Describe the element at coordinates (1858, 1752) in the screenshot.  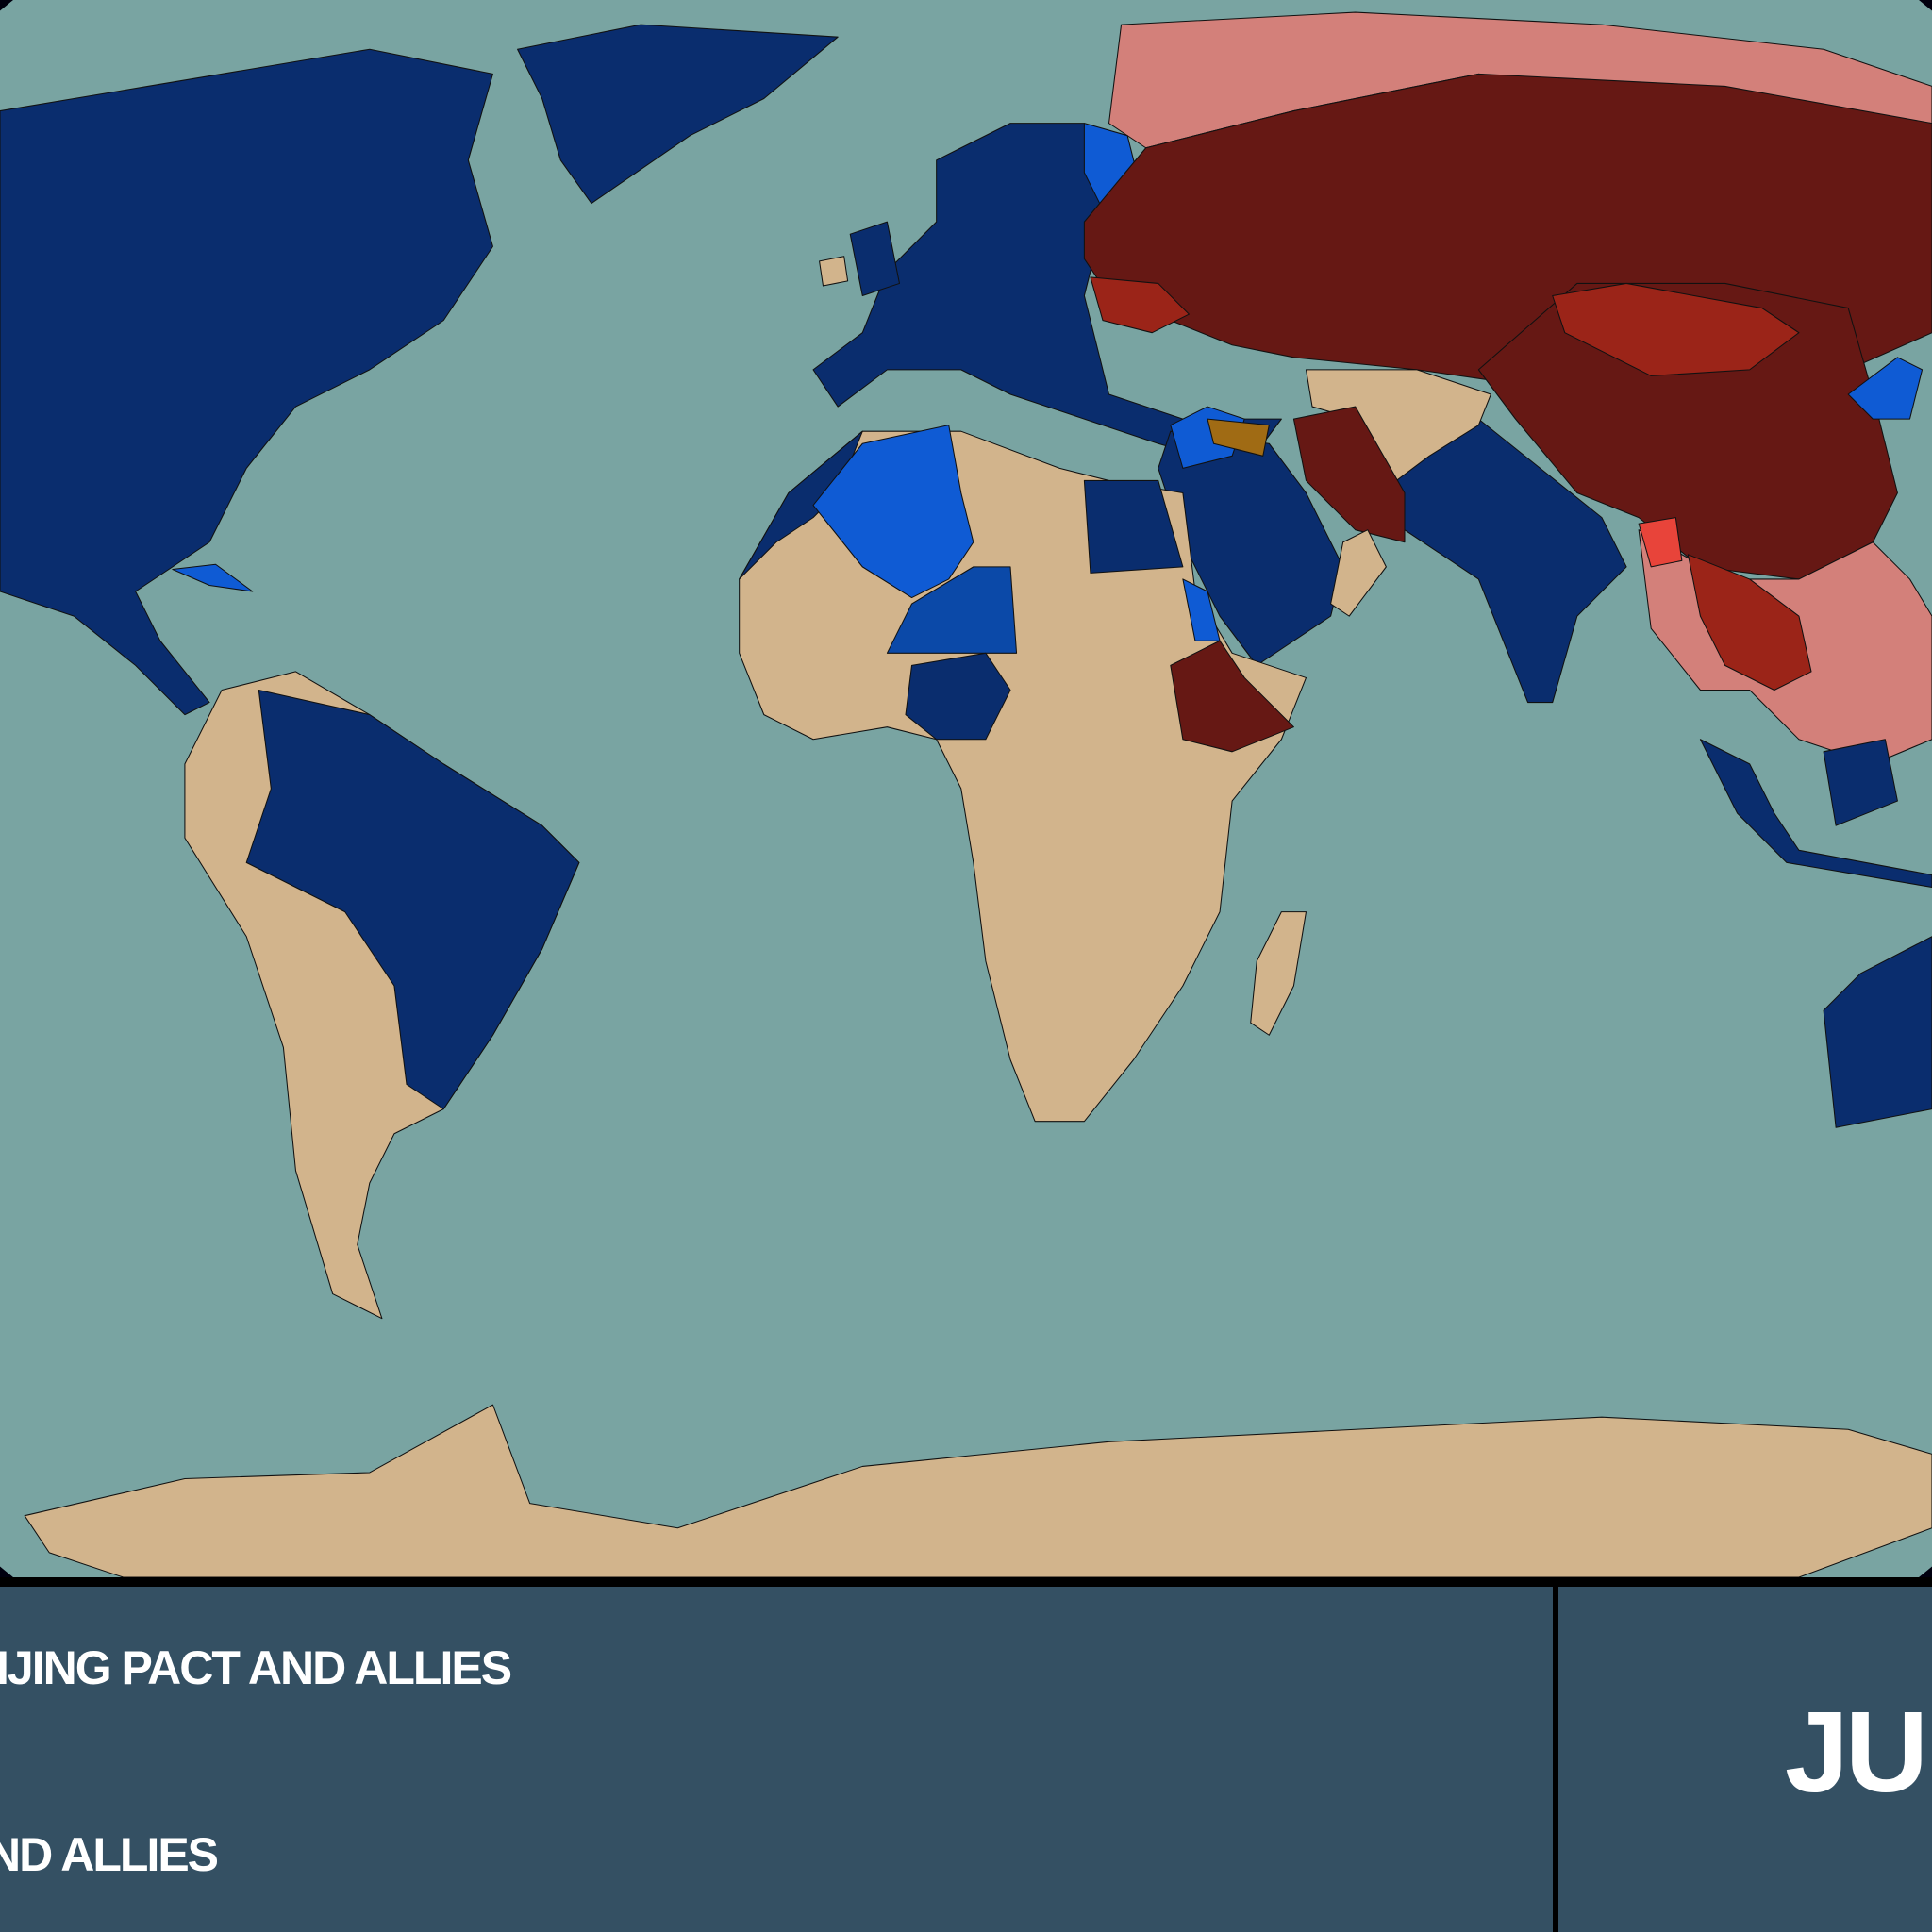
I see `date-label: JUN` at that location.